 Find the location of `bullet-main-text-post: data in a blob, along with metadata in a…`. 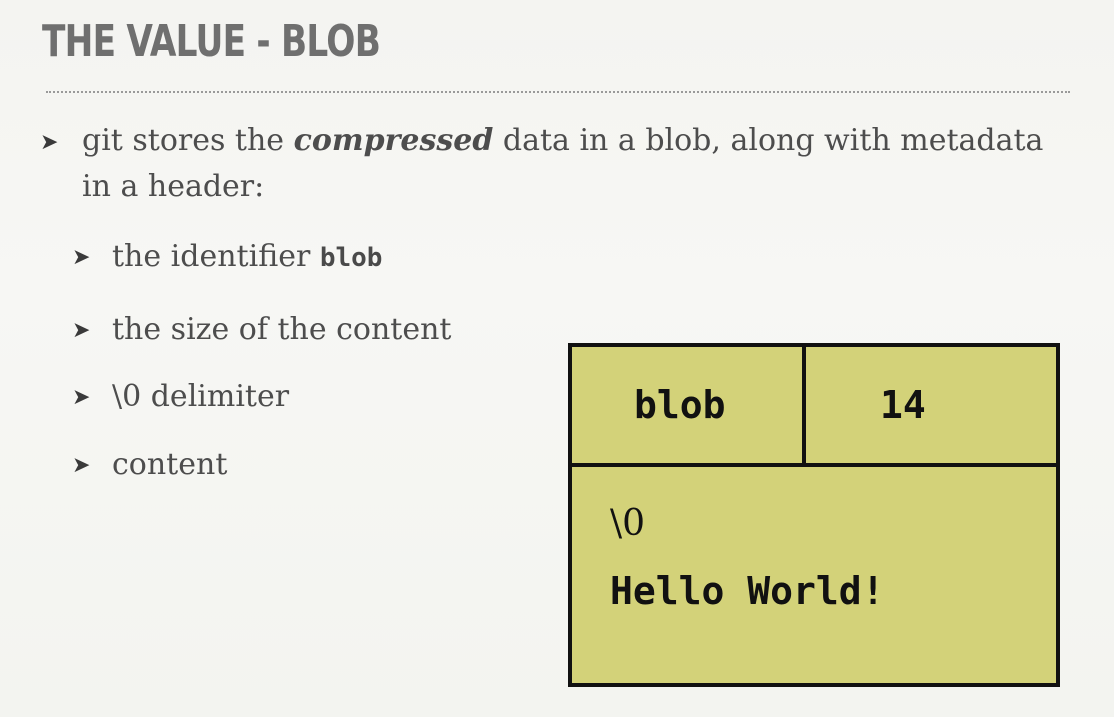

bullet-main-text-post: data in a blob, along with metadata in a… is located at coordinates (563, 163).